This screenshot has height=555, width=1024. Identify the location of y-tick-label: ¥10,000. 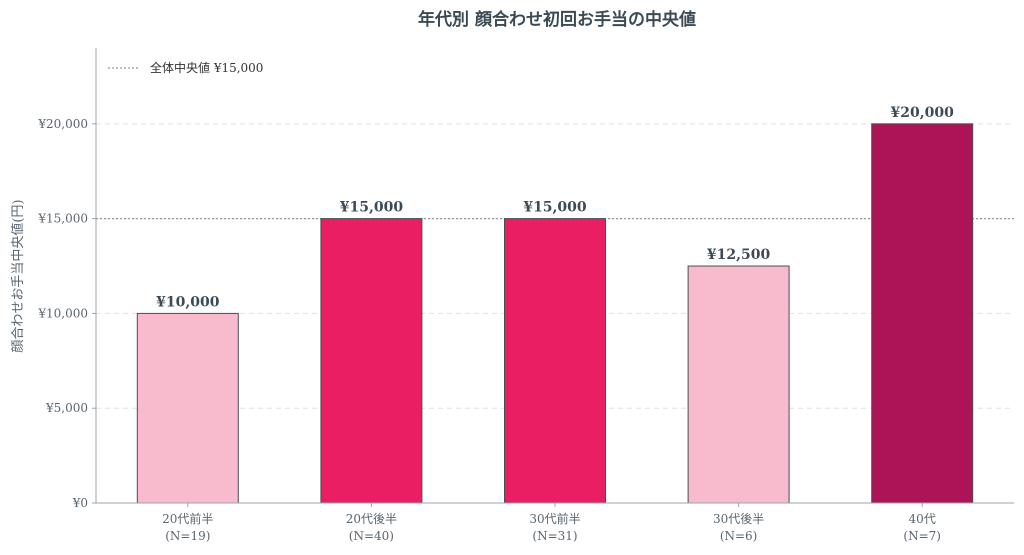
(62, 313).